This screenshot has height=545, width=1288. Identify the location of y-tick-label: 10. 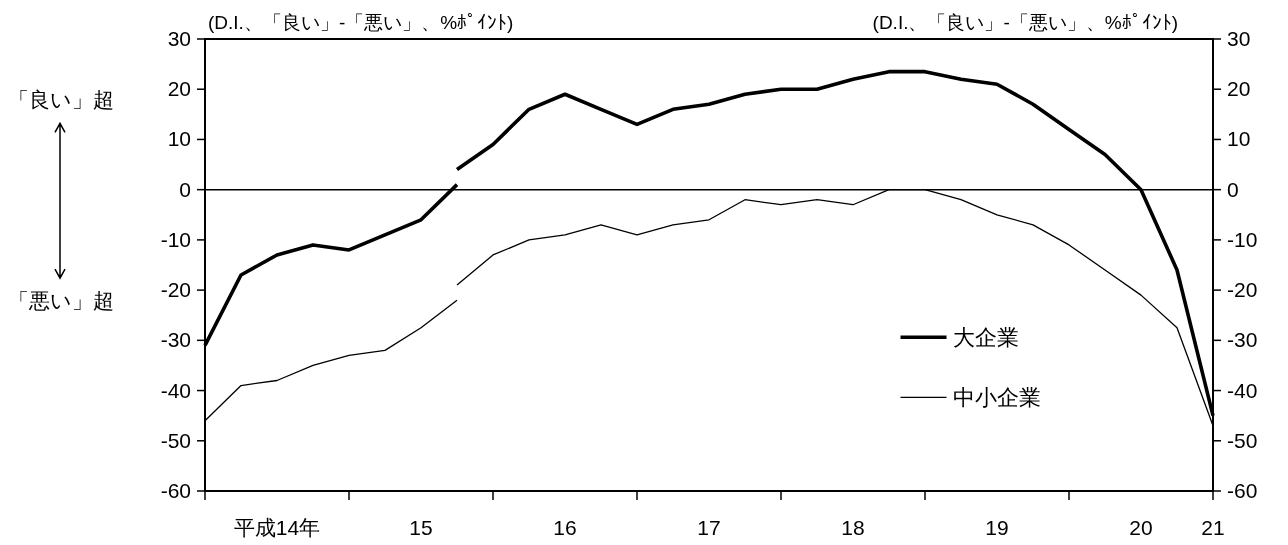
(179, 139).